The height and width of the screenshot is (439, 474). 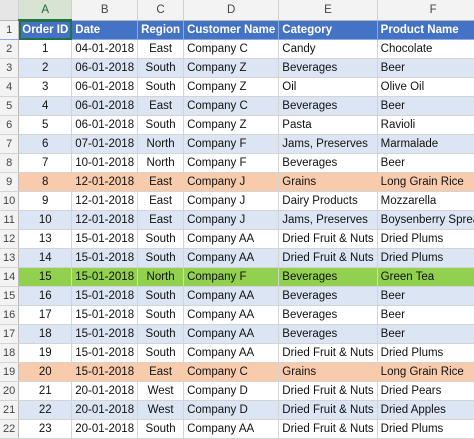 I want to click on cell-order-id: 6, so click(x=45, y=144).